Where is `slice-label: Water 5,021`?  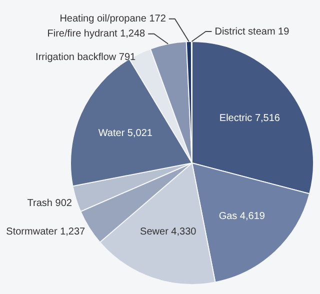
slice-label: Water 5,021 is located at coordinates (125, 134).